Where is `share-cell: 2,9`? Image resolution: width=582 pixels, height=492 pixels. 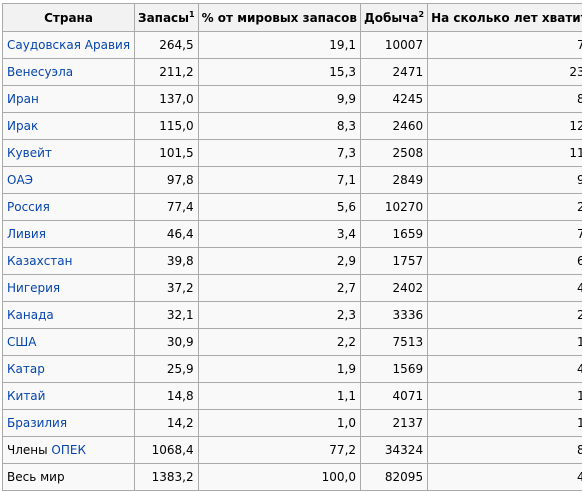
share-cell: 2,9 is located at coordinates (279, 261).